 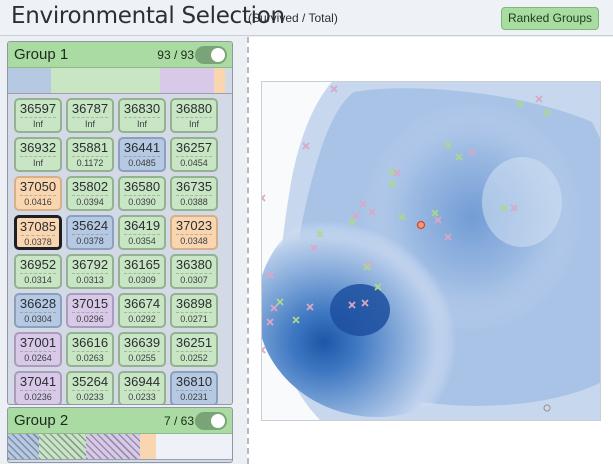 I want to click on tile-value: 0.0416, so click(x=38, y=201).